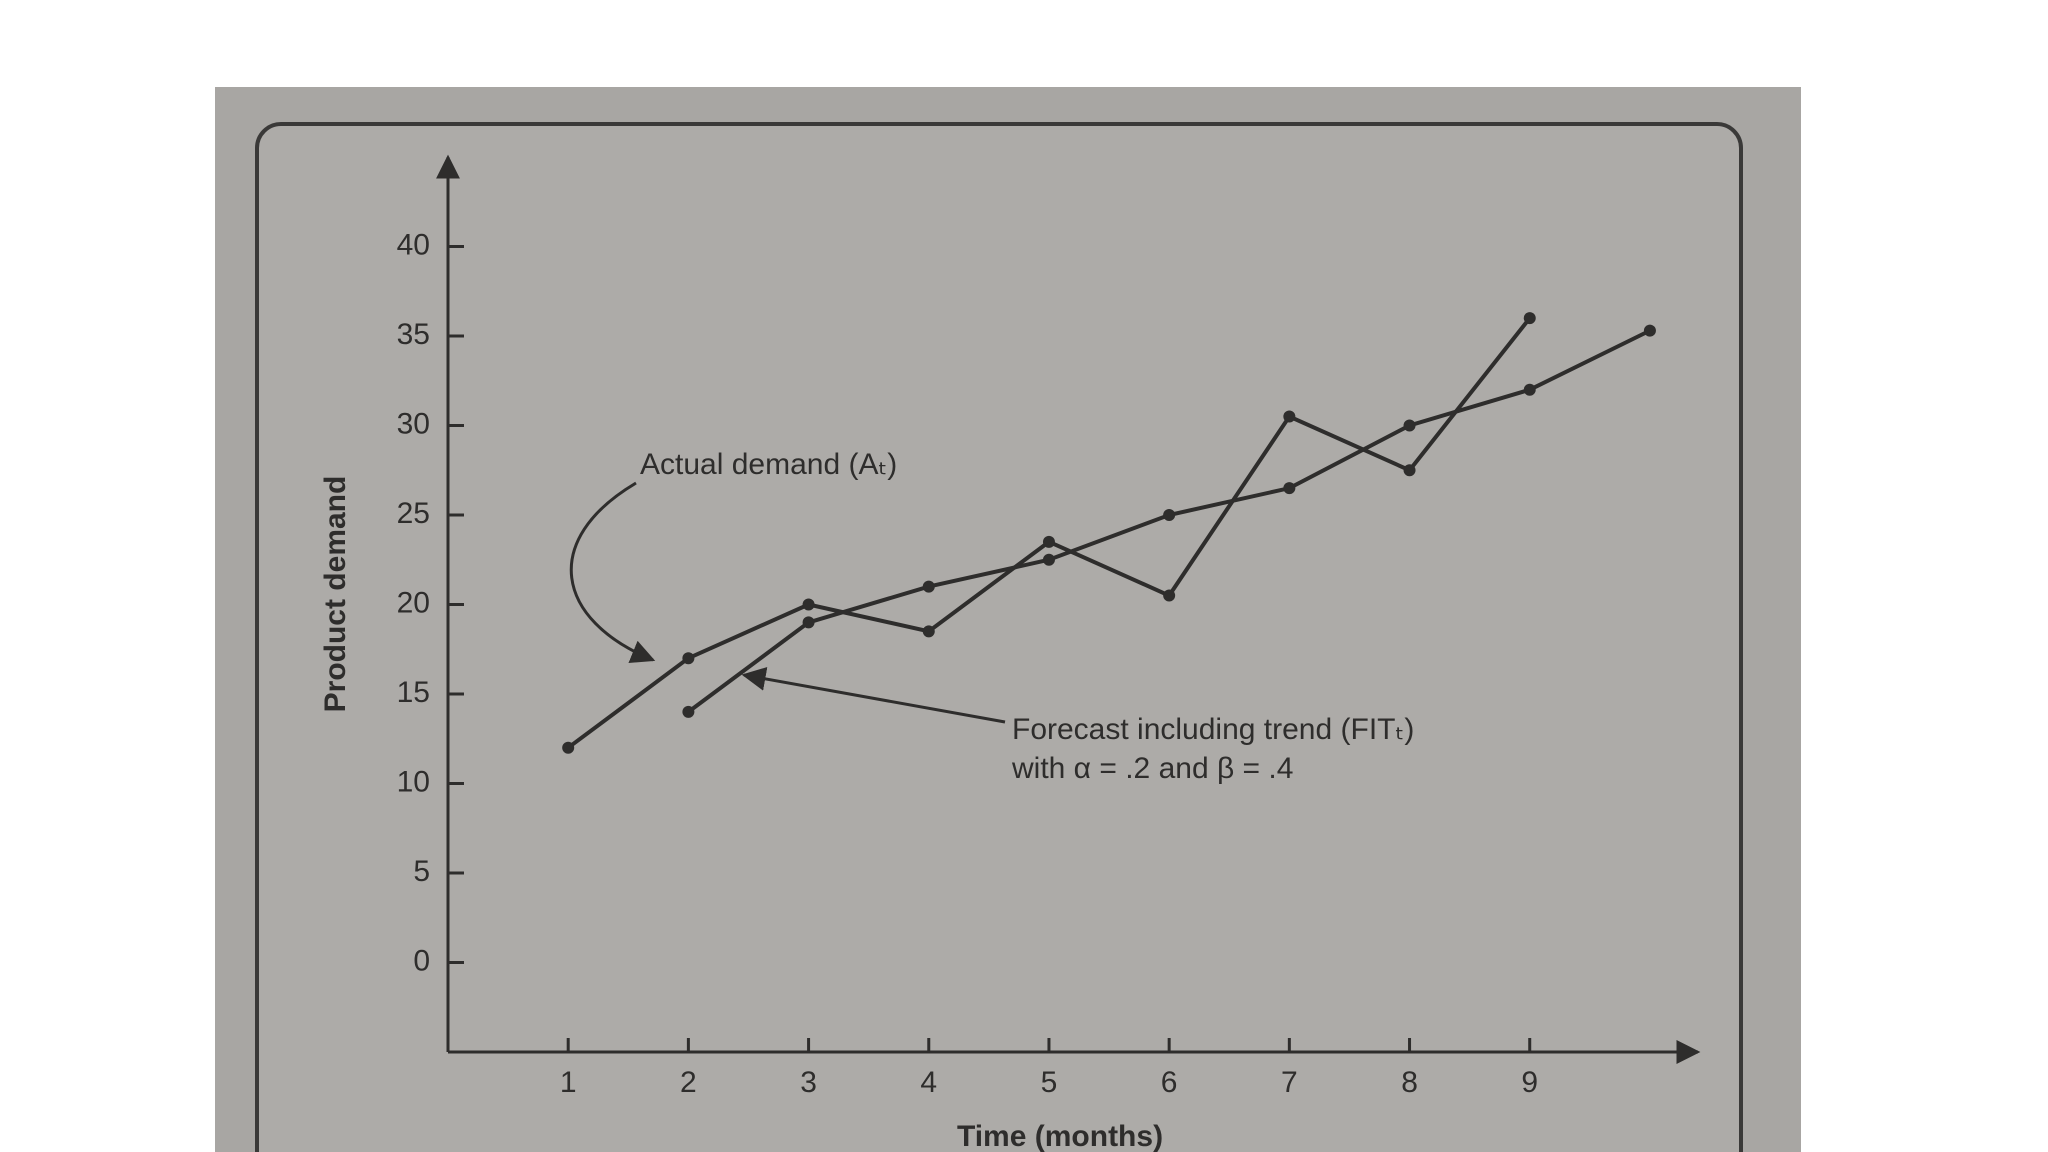 The image size is (2048, 1152). I want to click on y-tick-label: 15, so click(413, 692).